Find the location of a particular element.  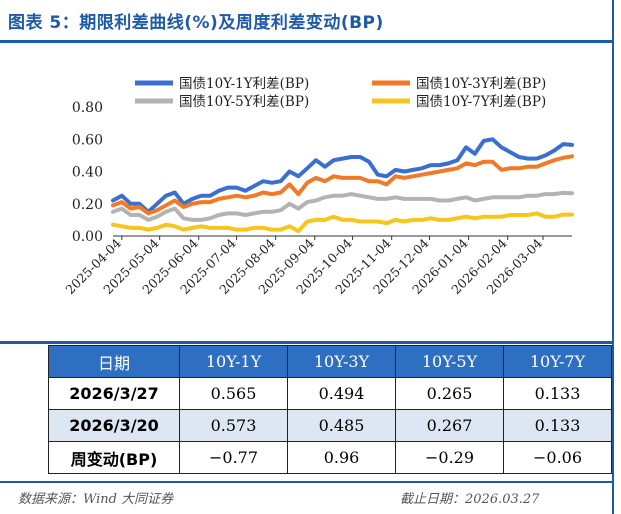

table-row: 2026/3/20 0.573 0.485 0.267 0.133 is located at coordinates (330, 425).